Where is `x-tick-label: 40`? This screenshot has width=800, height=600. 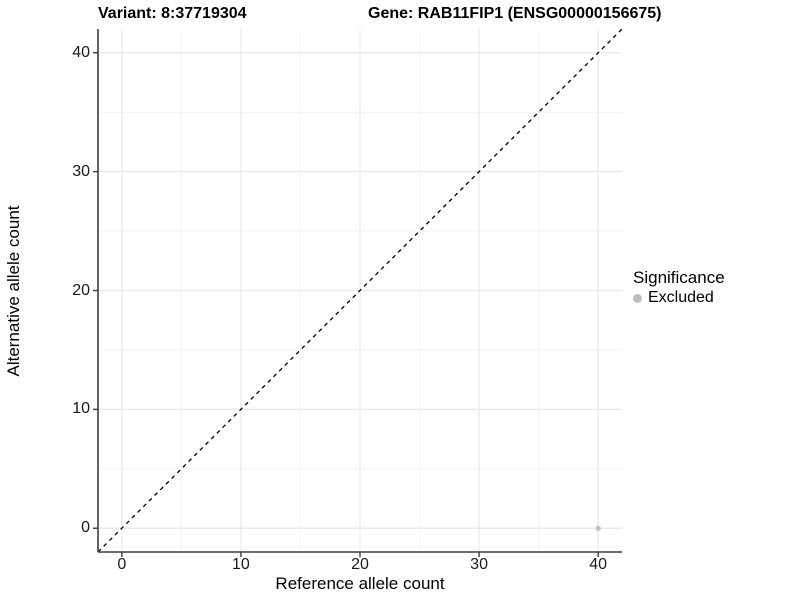 x-tick-label: 40 is located at coordinates (598, 564).